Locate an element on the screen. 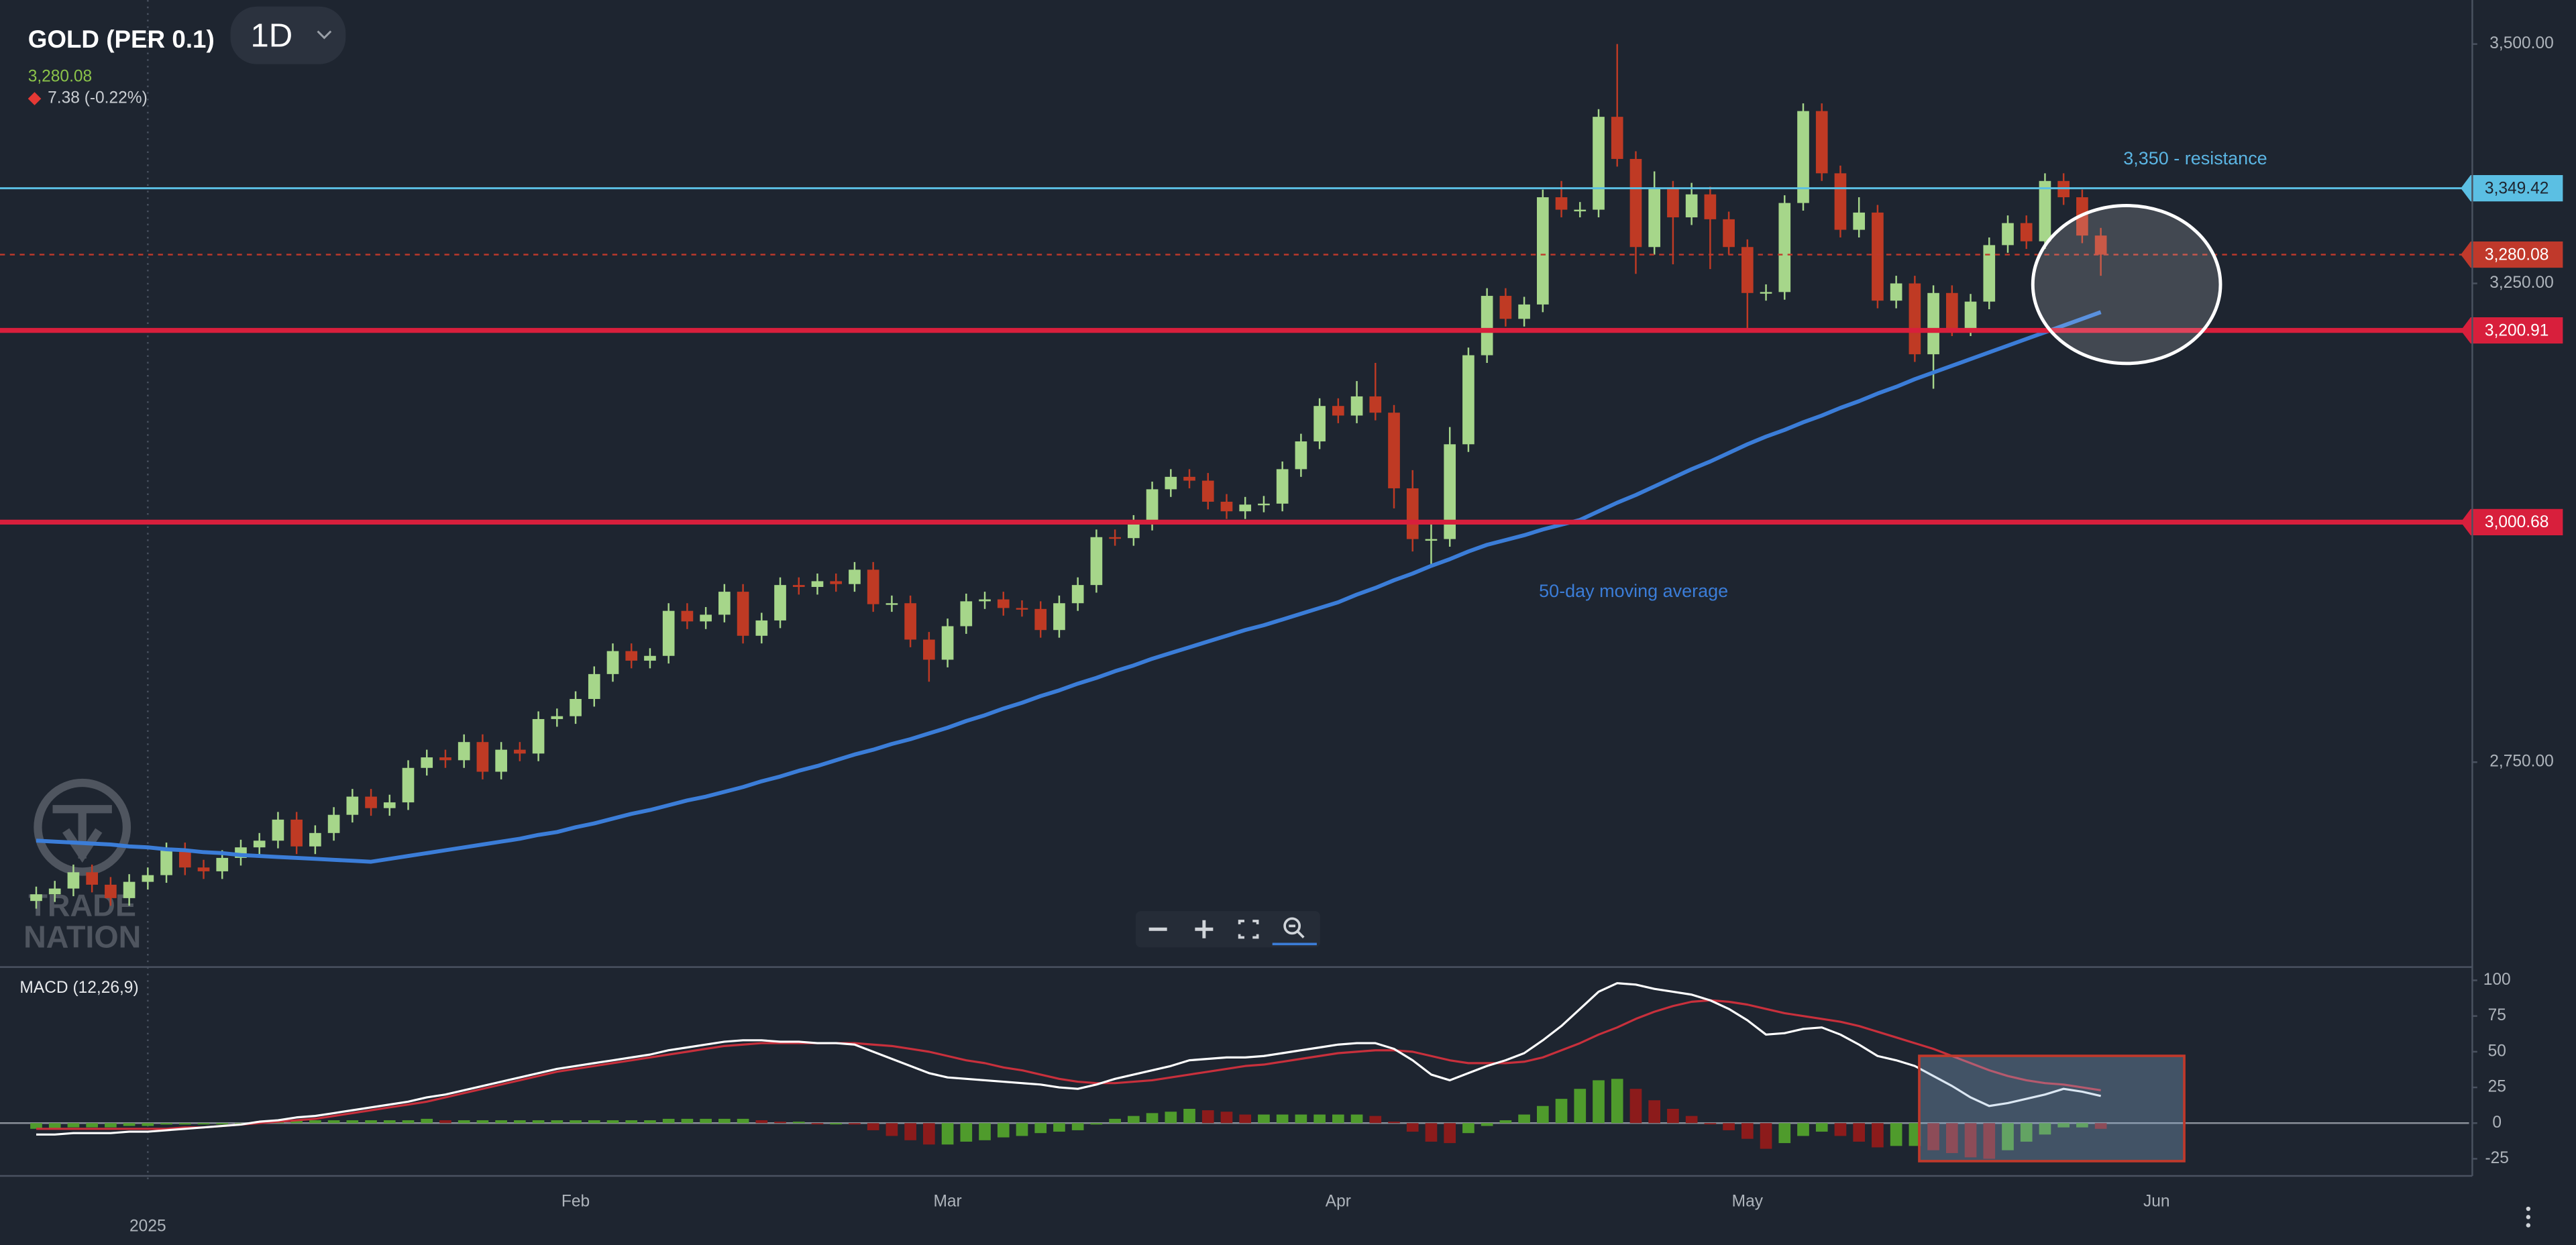 The height and width of the screenshot is (1245, 2576). y-tick-label: 3,250.00 is located at coordinates (2521, 283).